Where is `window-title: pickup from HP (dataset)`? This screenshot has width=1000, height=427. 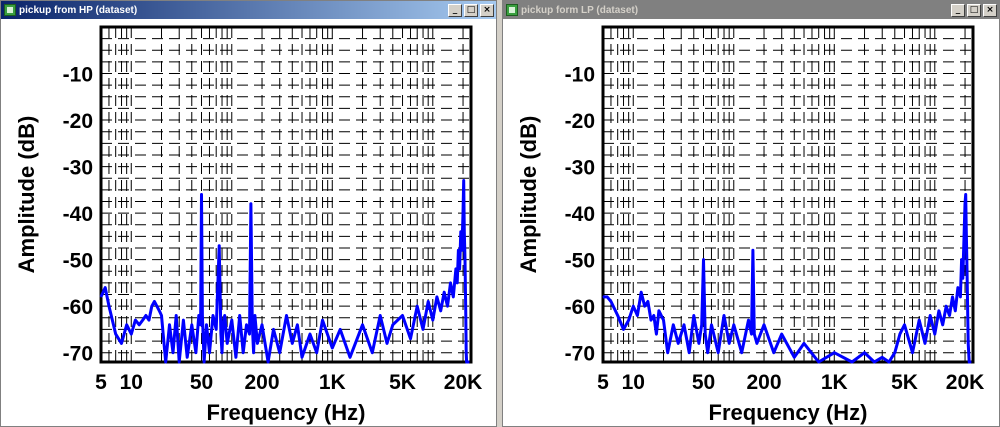
window-title: pickup from HP (dataset) is located at coordinates (78, 10).